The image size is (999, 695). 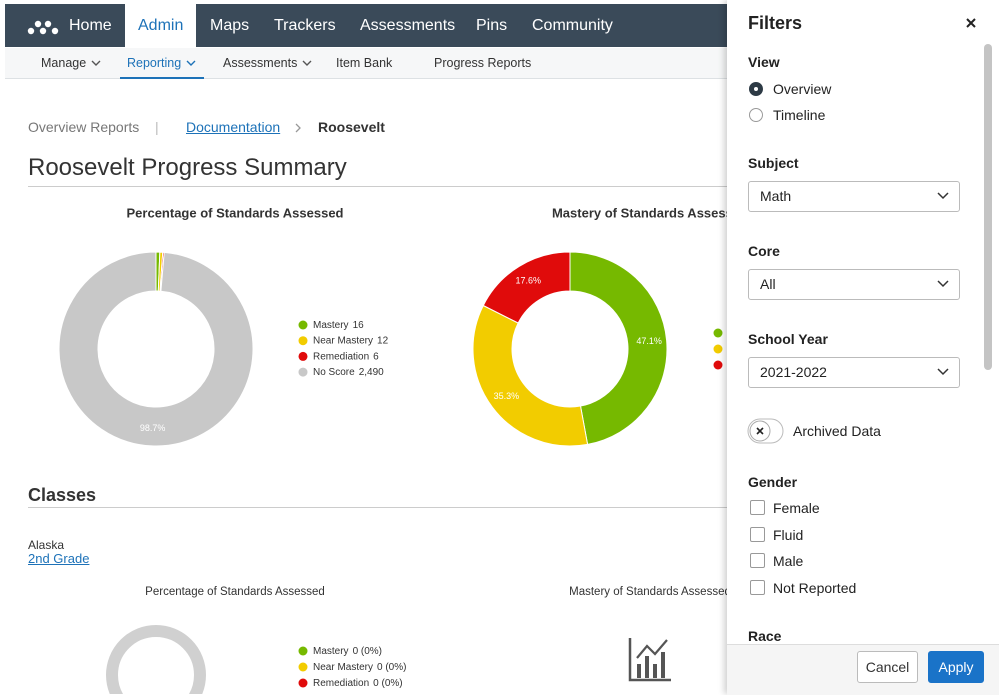 What do you see at coordinates (84, 127) in the screenshot?
I see `breadcrumb-item: Overview Reports` at bounding box center [84, 127].